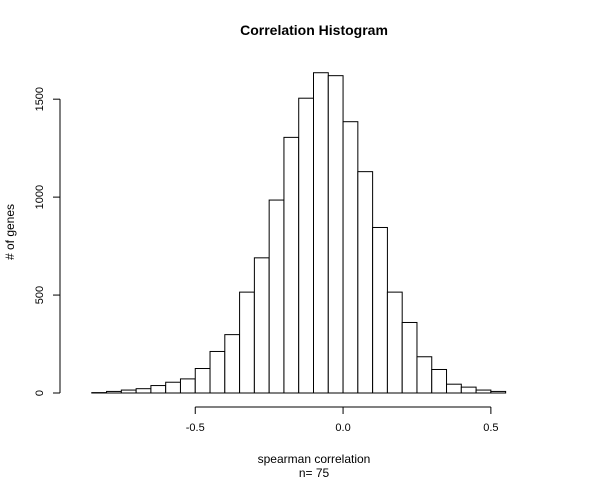 This screenshot has height=480, width=600. What do you see at coordinates (314, 459) in the screenshot?
I see `x-axis-label: spearman correlation` at bounding box center [314, 459].